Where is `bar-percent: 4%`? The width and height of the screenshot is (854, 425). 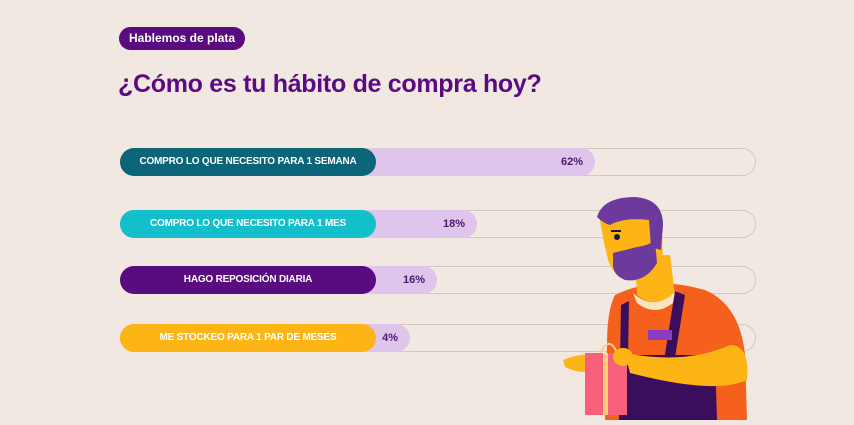
bar-percent: 4% is located at coordinates (390, 338).